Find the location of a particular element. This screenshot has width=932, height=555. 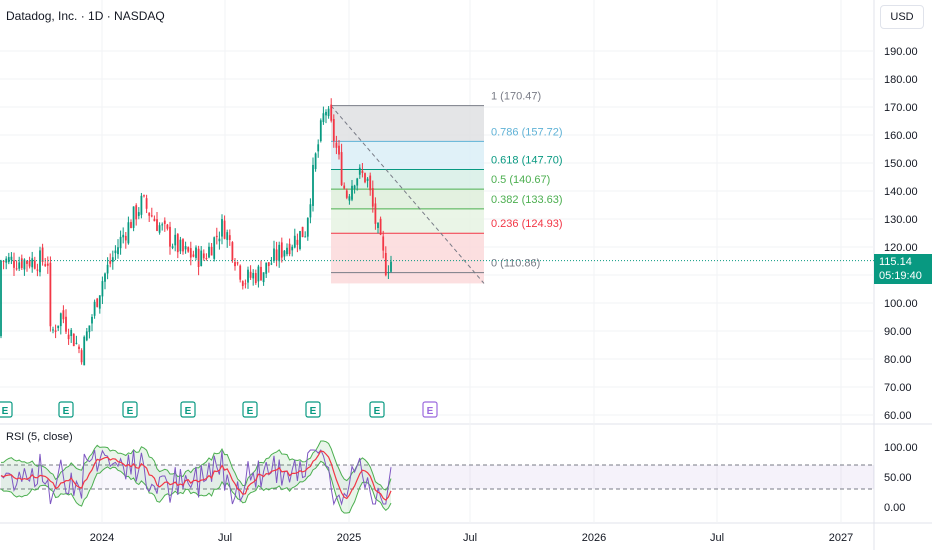

price-tick-label: 90.00 is located at coordinates (898, 332).